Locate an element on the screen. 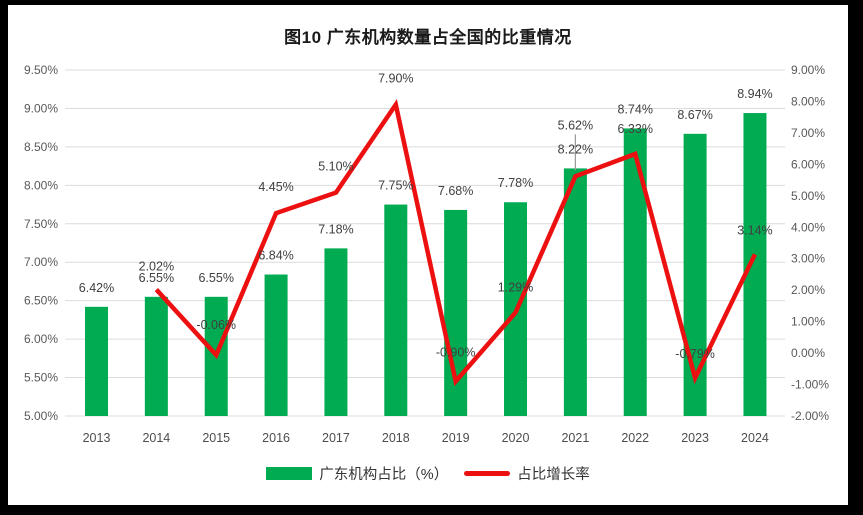  bar-2022 is located at coordinates (635, 272).